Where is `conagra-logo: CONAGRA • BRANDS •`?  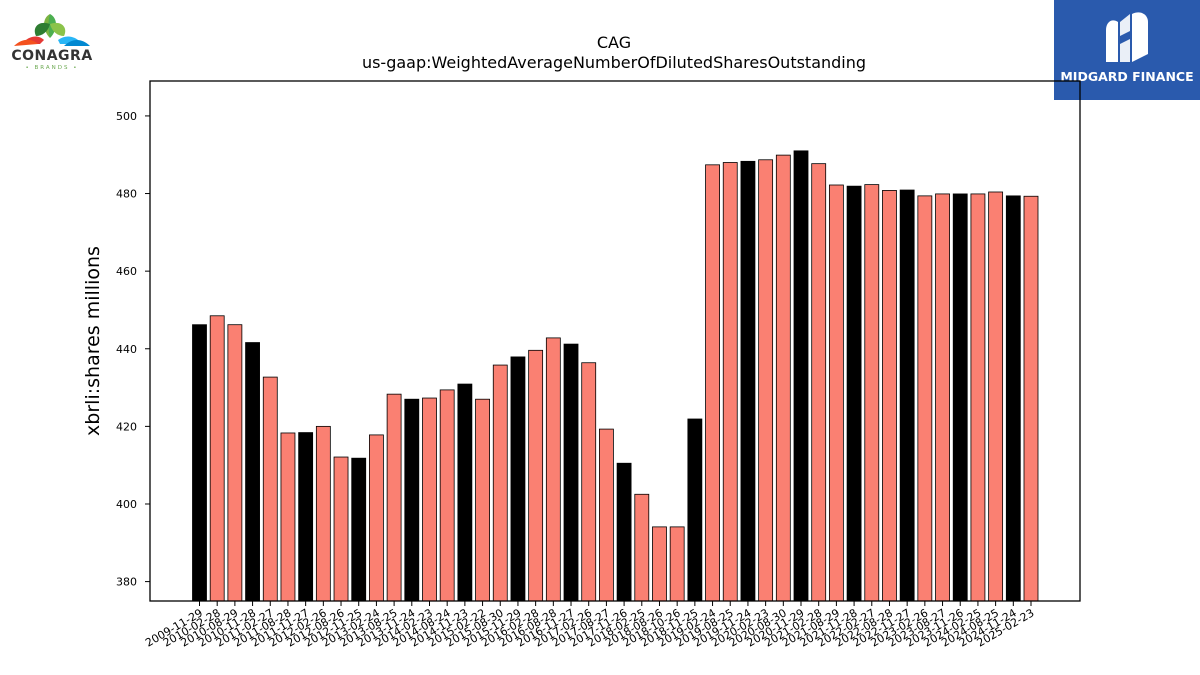
conagra-logo: CONAGRA • BRANDS • is located at coordinates (52, 40).